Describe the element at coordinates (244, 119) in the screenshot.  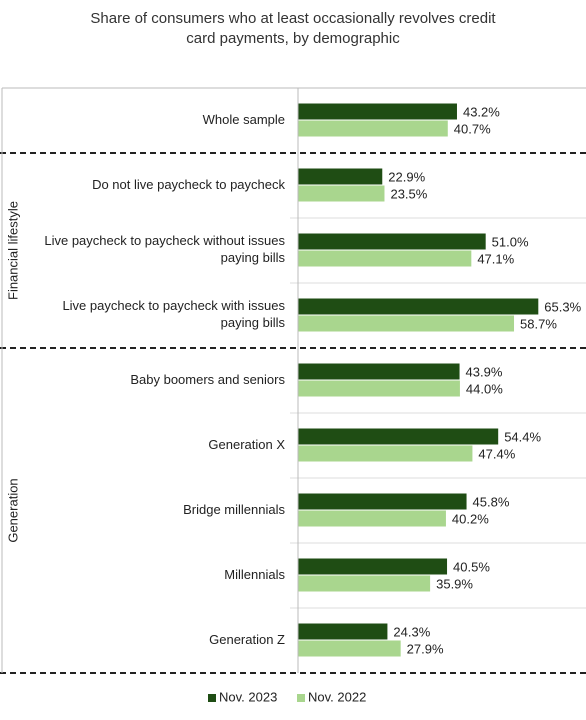
I see `category-label: Whole sample` at that location.